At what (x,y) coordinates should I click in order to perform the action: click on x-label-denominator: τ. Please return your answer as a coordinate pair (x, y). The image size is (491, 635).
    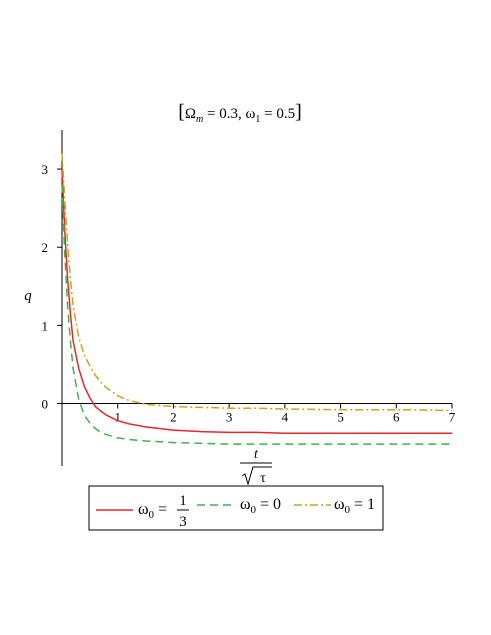
    Looking at the image, I should click on (263, 478).